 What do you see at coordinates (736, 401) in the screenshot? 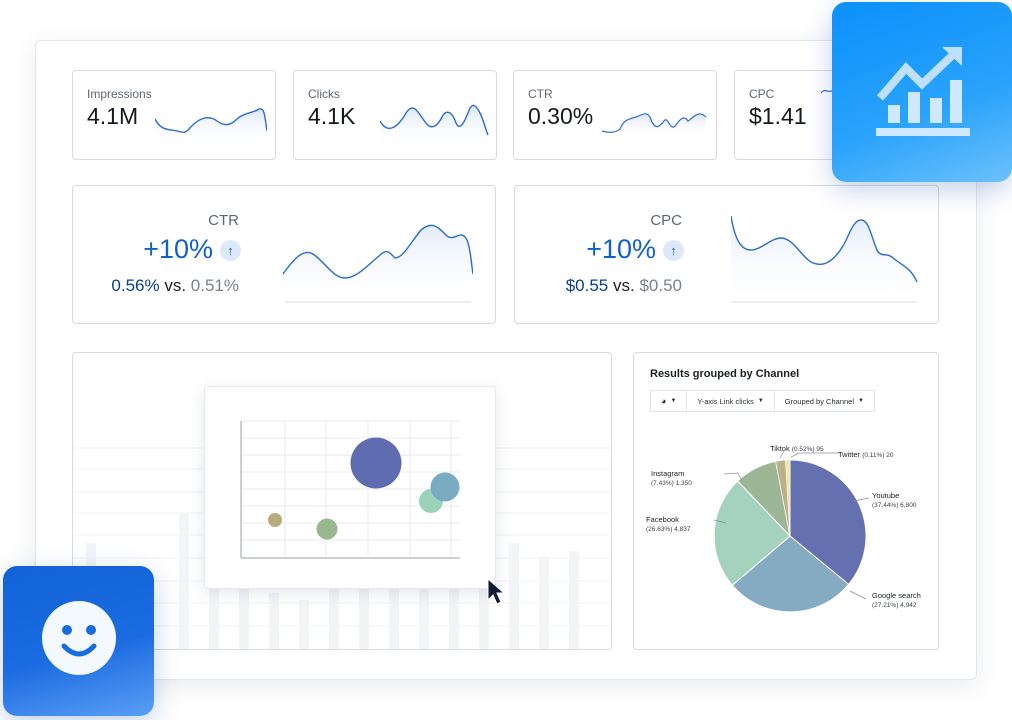
I see `y-axis-value: Link clicks` at bounding box center [736, 401].